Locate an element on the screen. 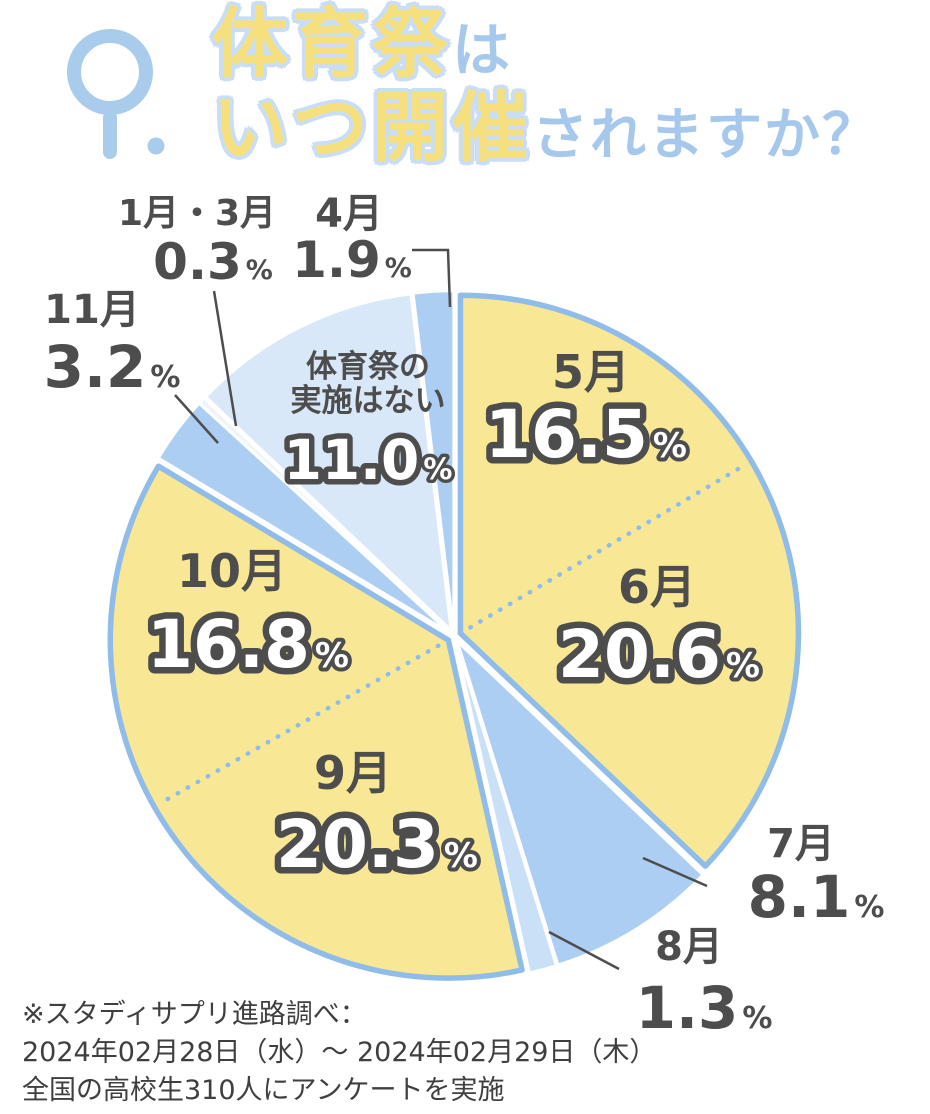 The image size is (930, 1114). slice-month-label: 5月 is located at coordinates (591, 372).